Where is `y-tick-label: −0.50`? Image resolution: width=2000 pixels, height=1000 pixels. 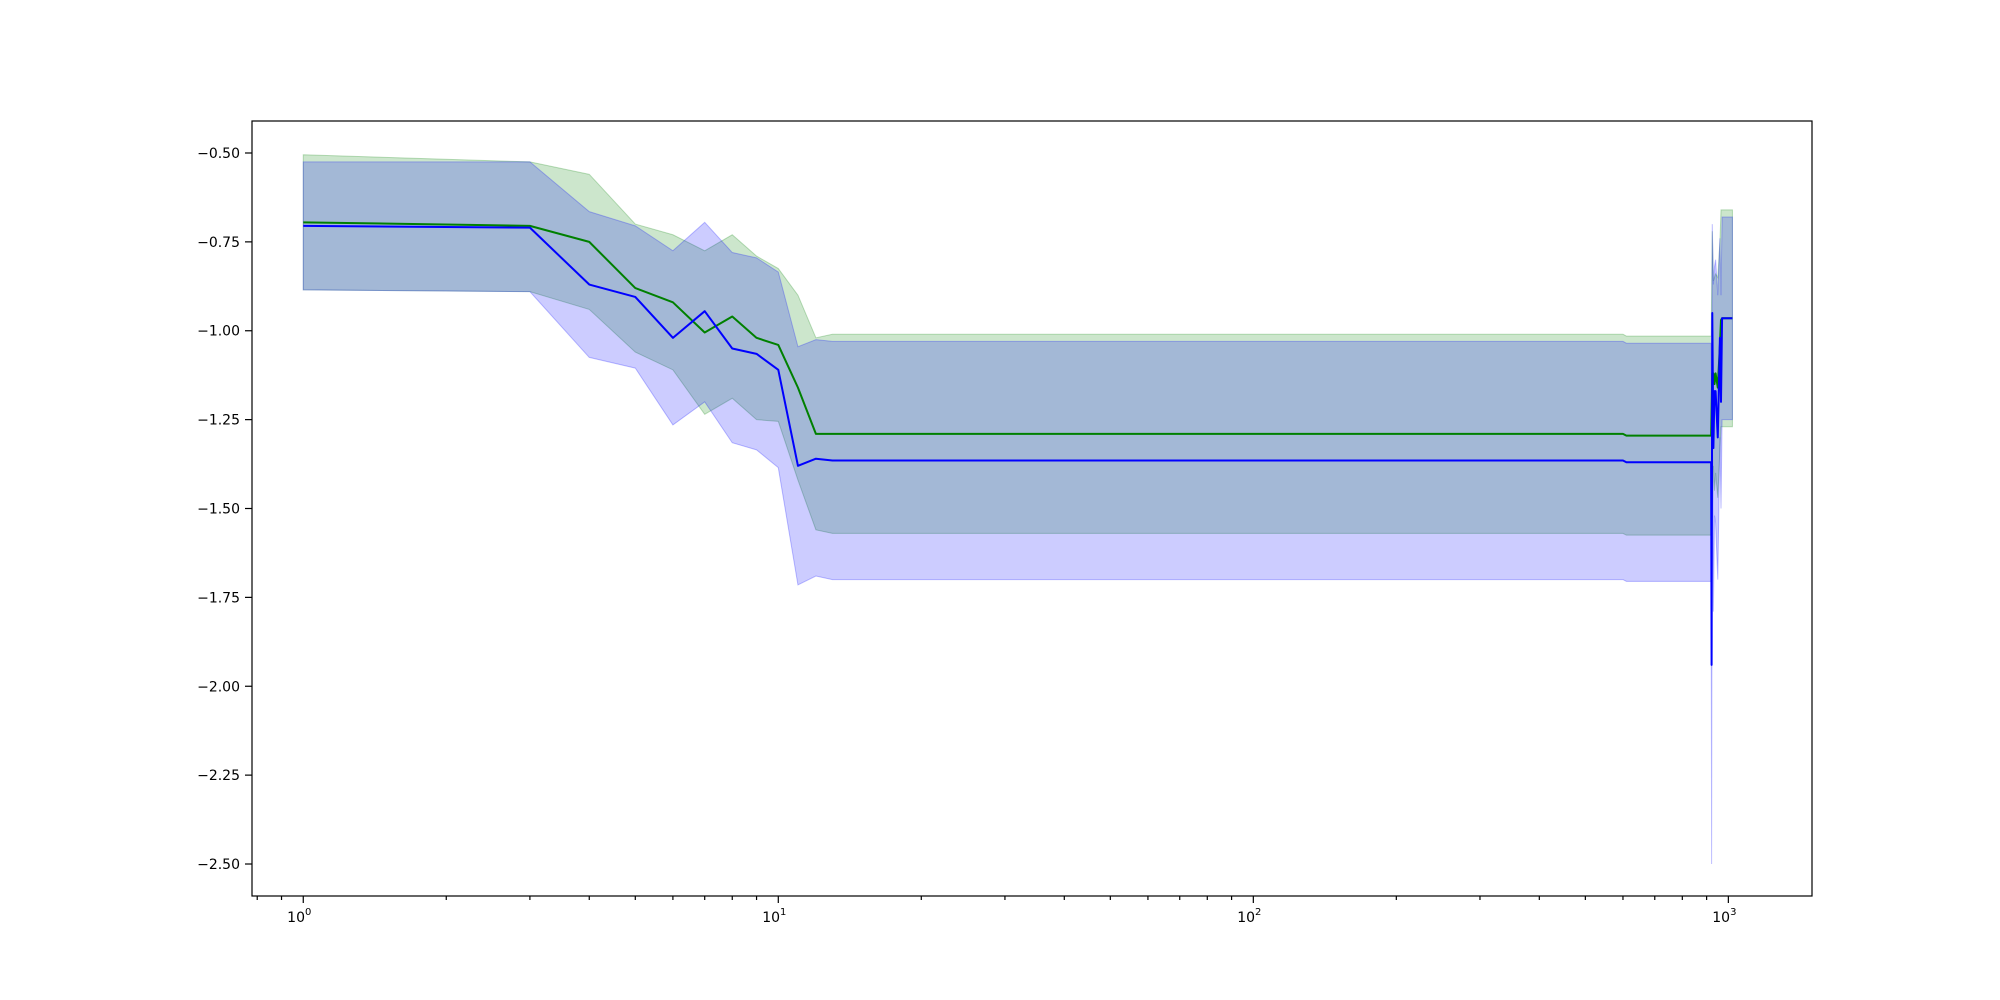
y-tick-label: −0.50 is located at coordinates (218, 154).